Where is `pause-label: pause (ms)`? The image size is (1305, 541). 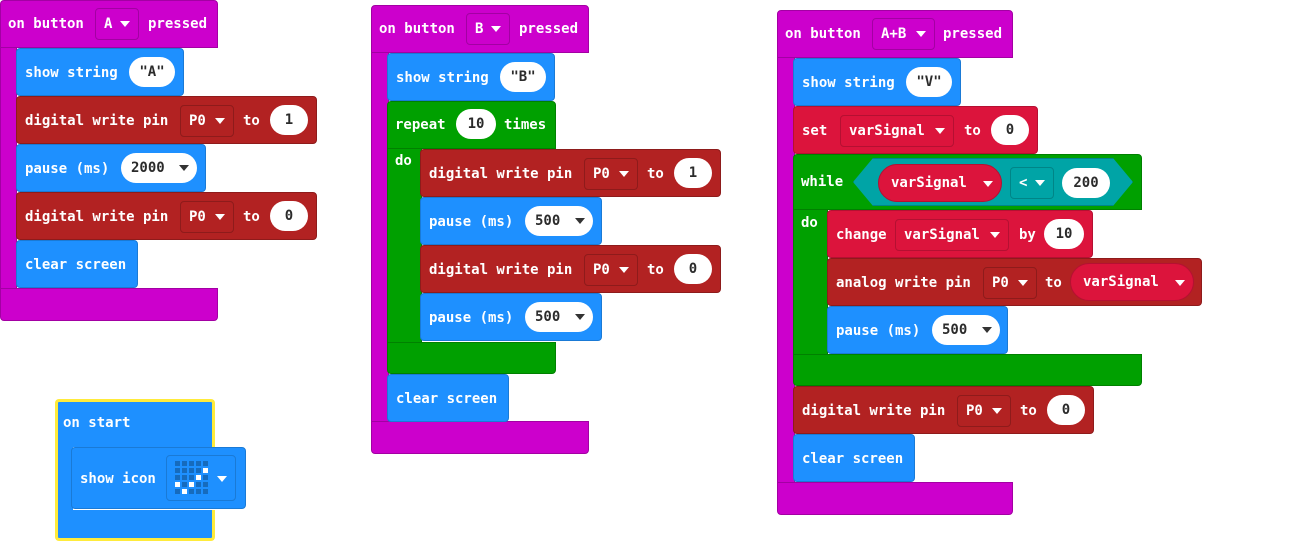
pause-label: pause (ms) is located at coordinates (878, 331).